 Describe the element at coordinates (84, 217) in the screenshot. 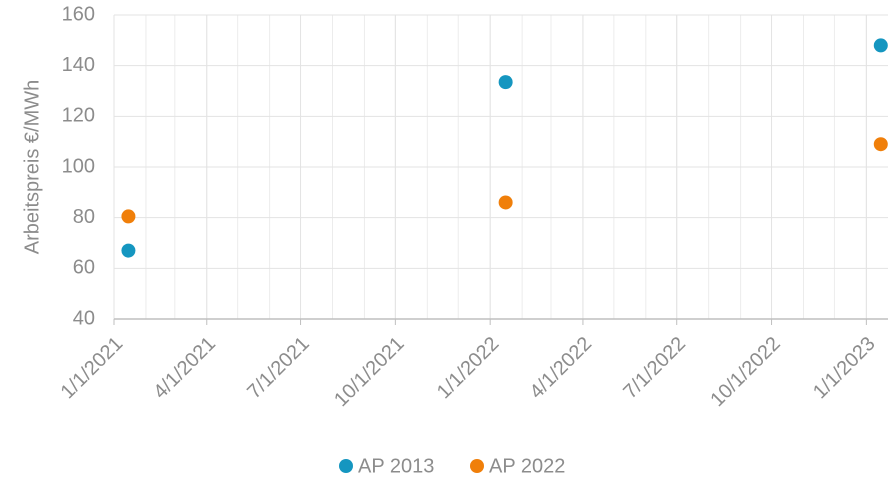

I see `y-tick-label: 80` at that location.